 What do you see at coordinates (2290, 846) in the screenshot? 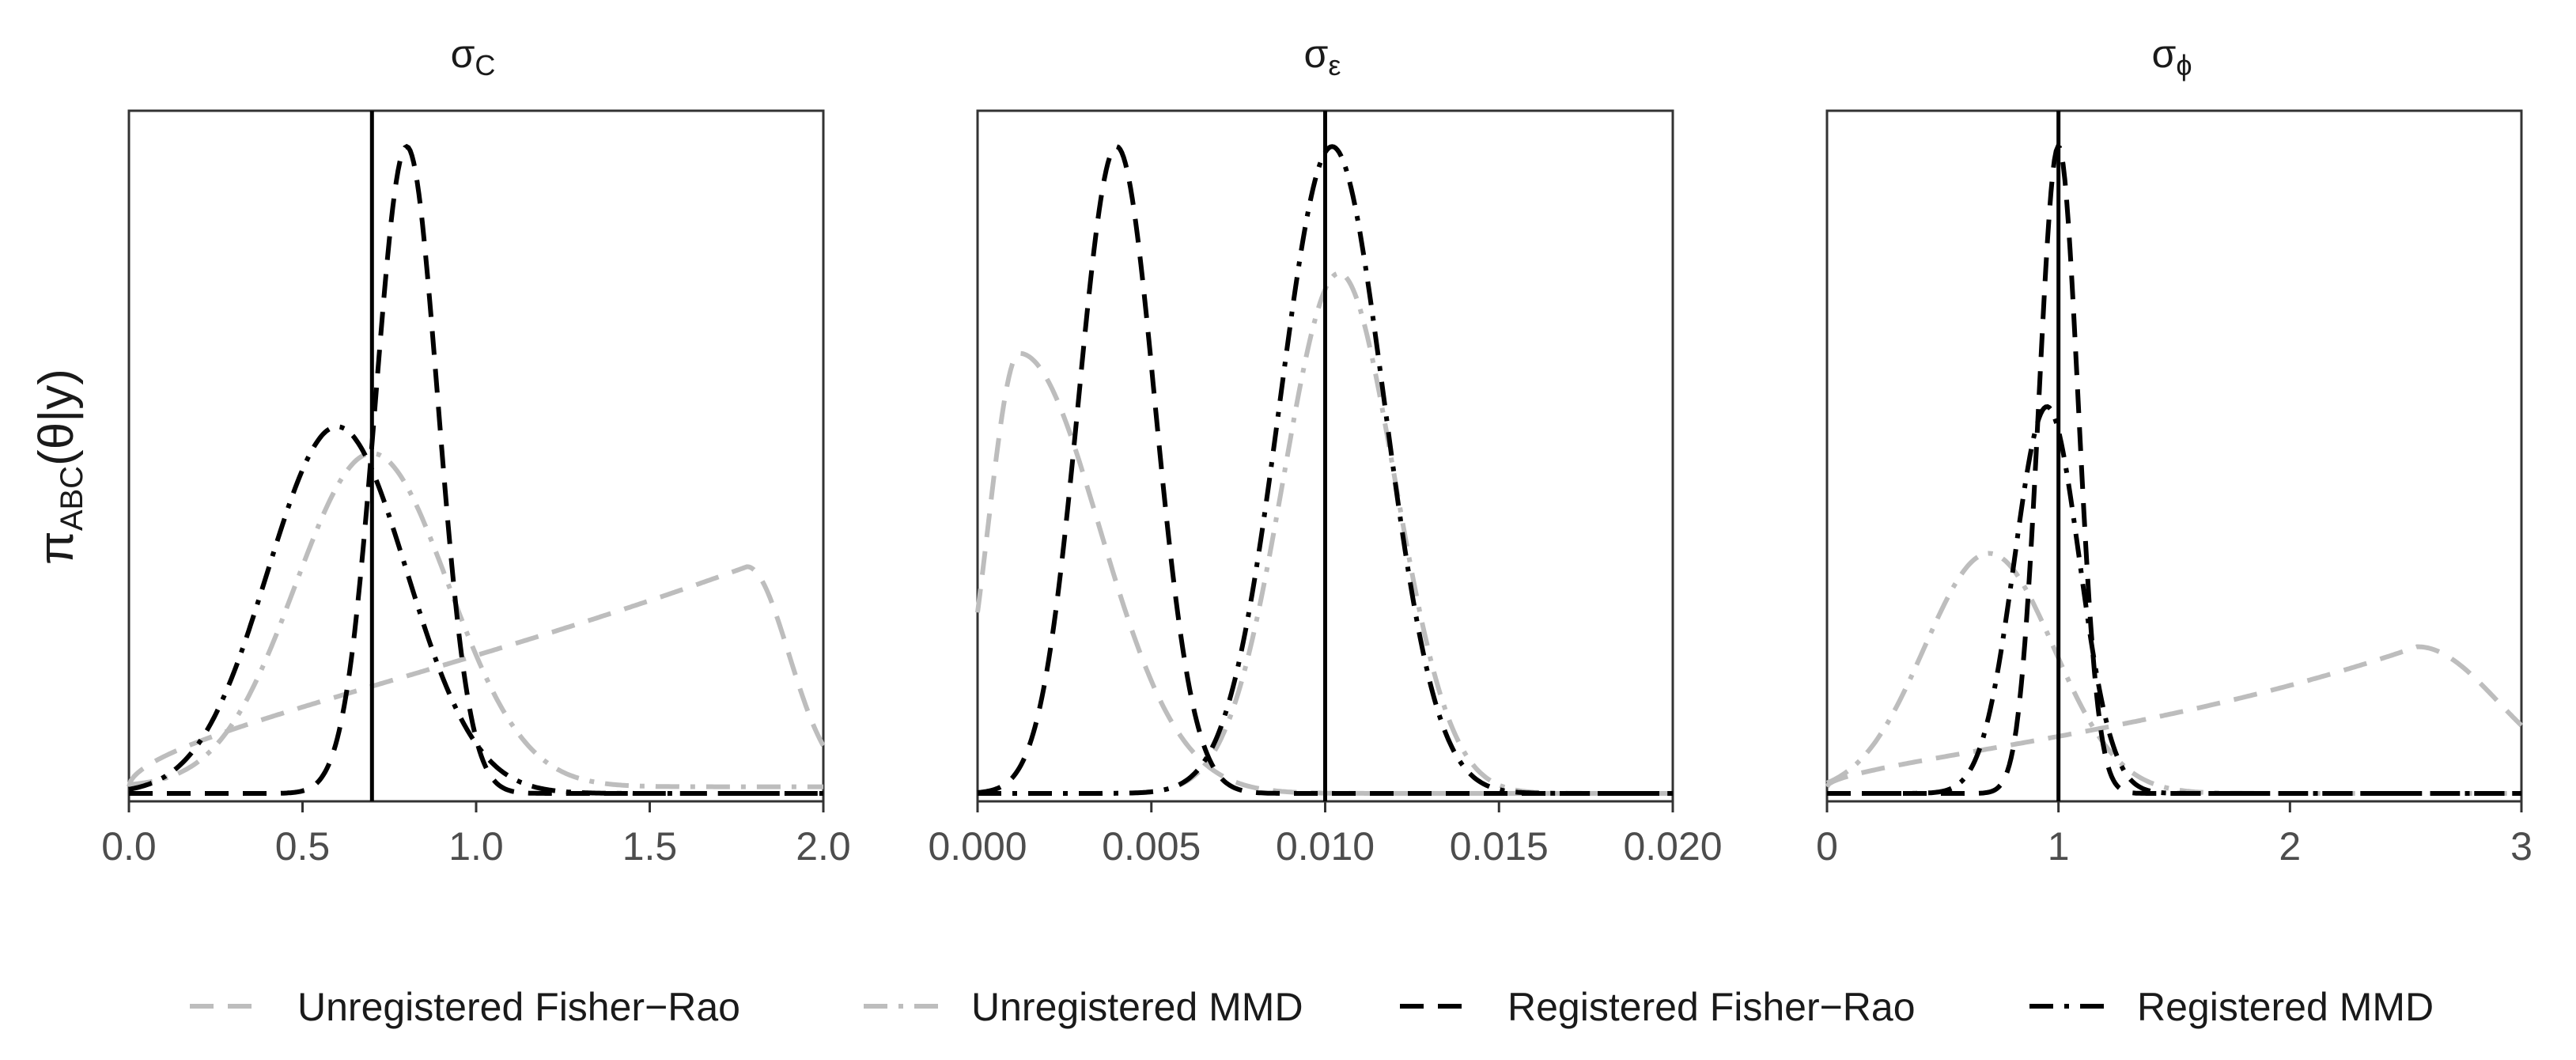
I see `x-tick-label-2: 2` at bounding box center [2290, 846].